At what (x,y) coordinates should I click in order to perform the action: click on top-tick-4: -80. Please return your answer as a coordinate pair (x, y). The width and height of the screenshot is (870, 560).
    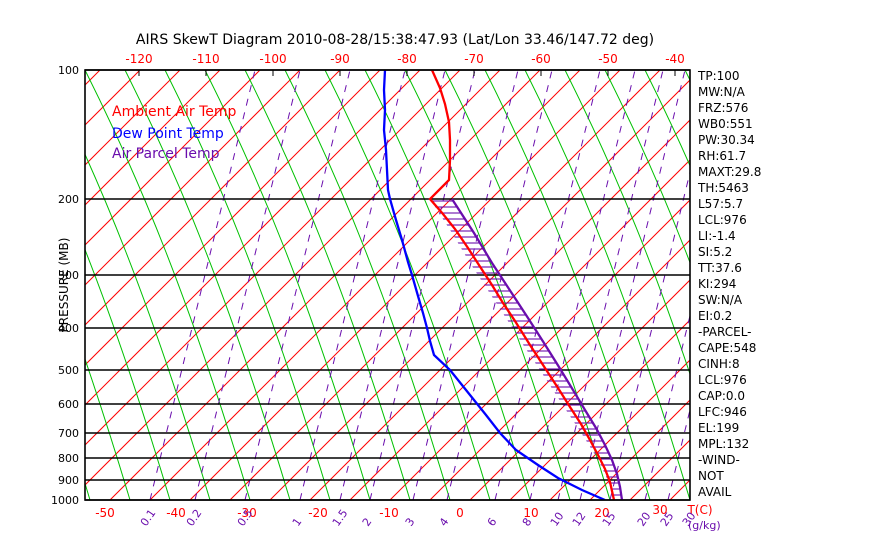
    Looking at the image, I should click on (407, 59).